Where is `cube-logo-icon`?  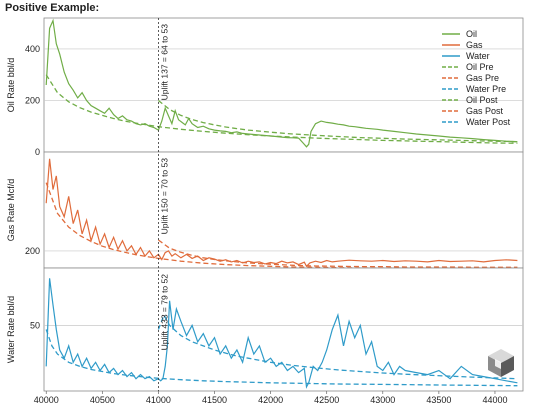 cube-logo-icon is located at coordinates (501, 363).